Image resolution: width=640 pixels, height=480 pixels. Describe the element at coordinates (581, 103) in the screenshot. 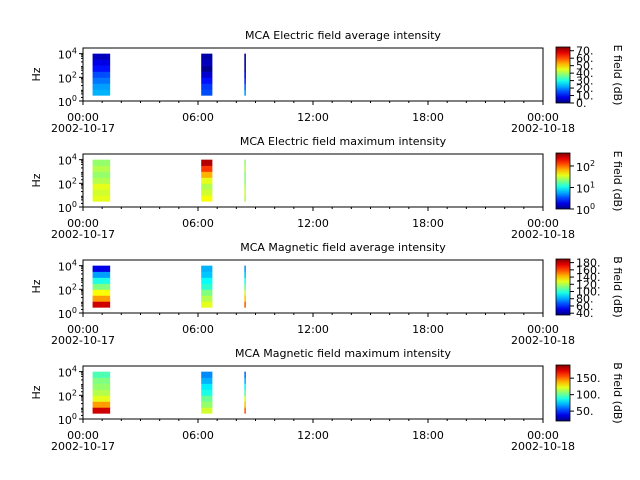

I see `colorbar-tick-label: 0.` at that location.